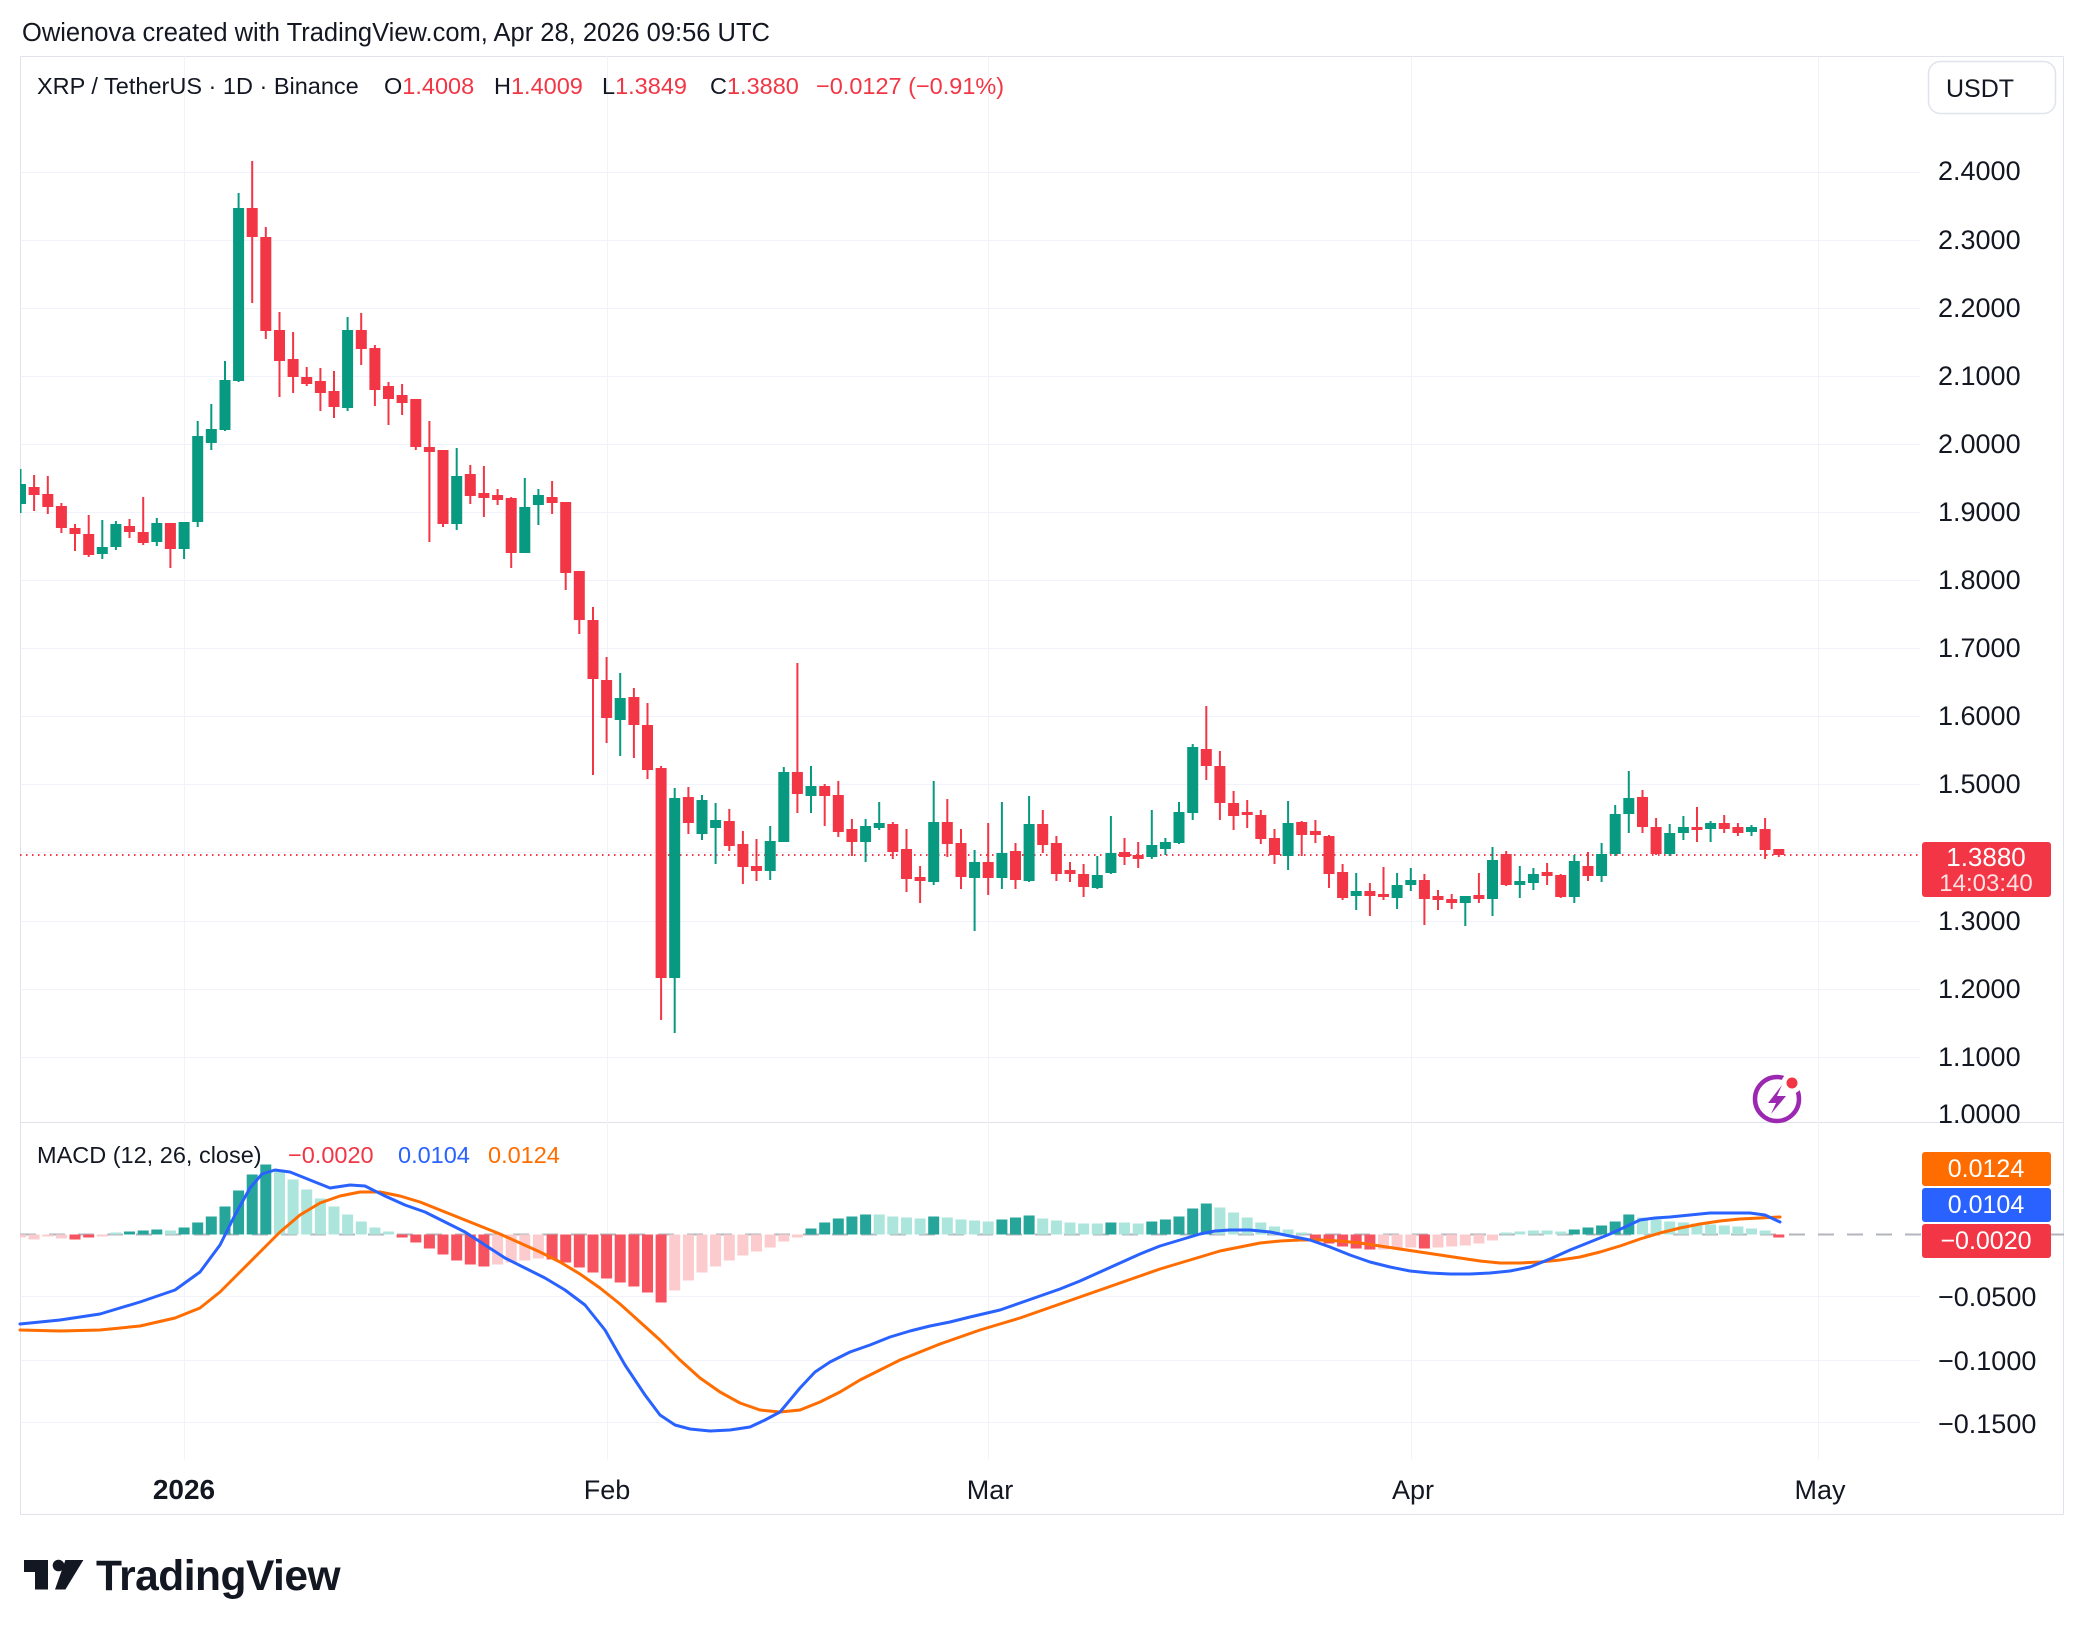 The image size is (2084, 1636). I want to click on svg-text: 1.7000, so click(1979, 648).